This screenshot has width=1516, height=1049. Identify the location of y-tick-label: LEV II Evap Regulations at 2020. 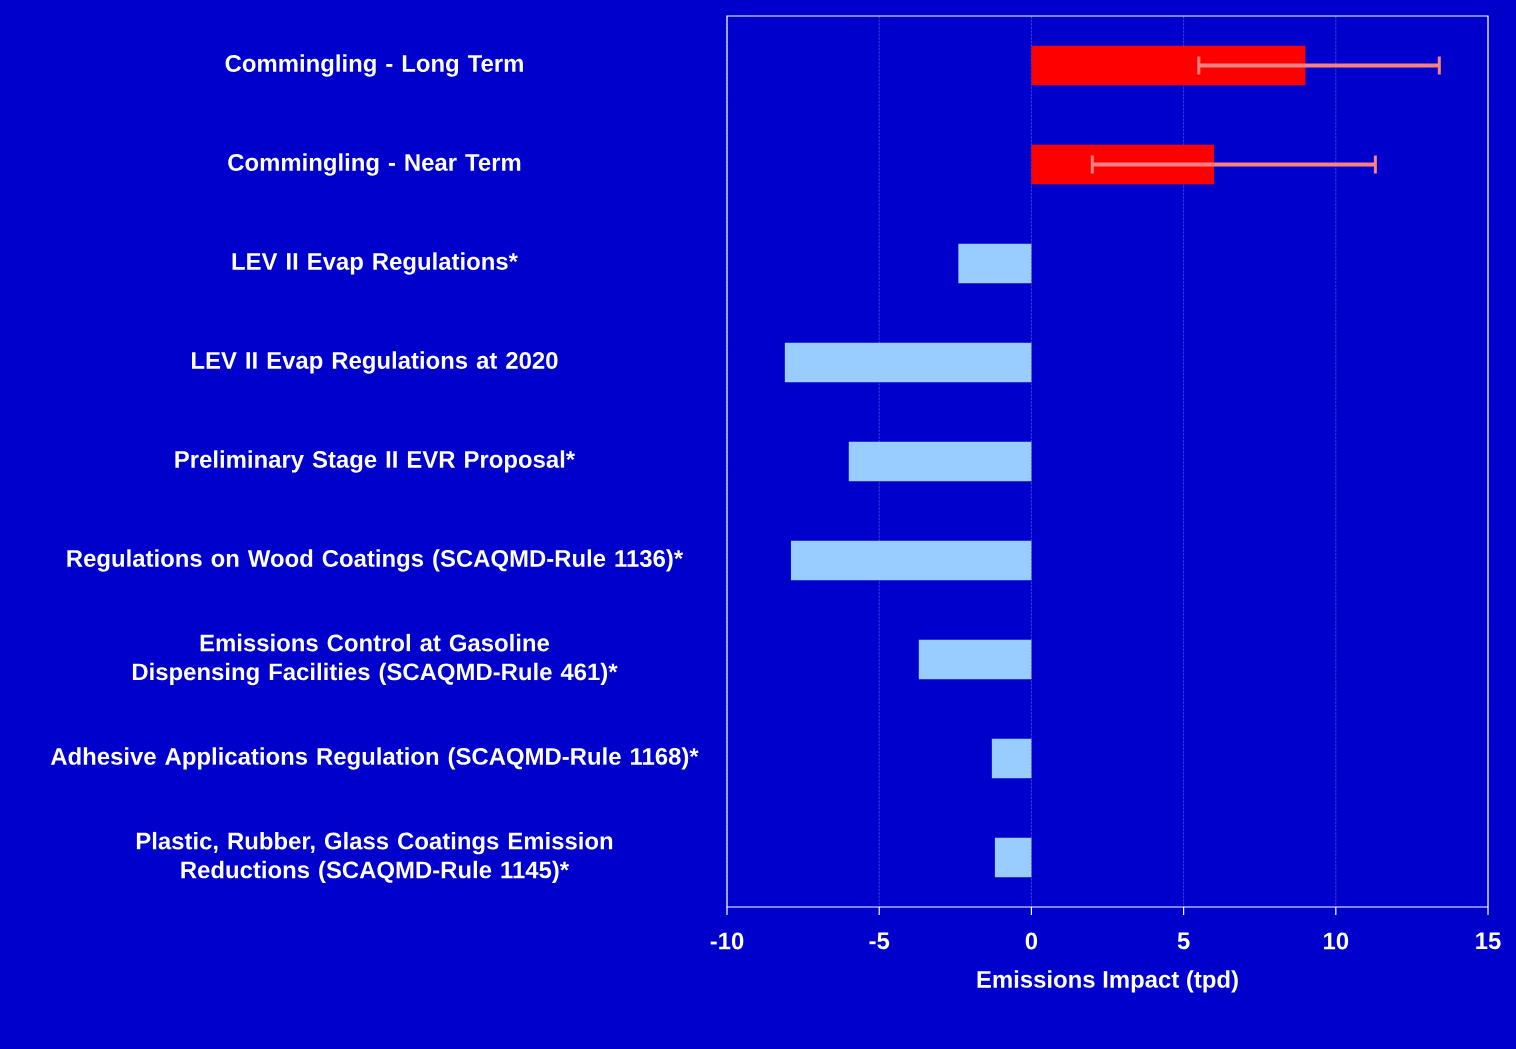
(375, 362).